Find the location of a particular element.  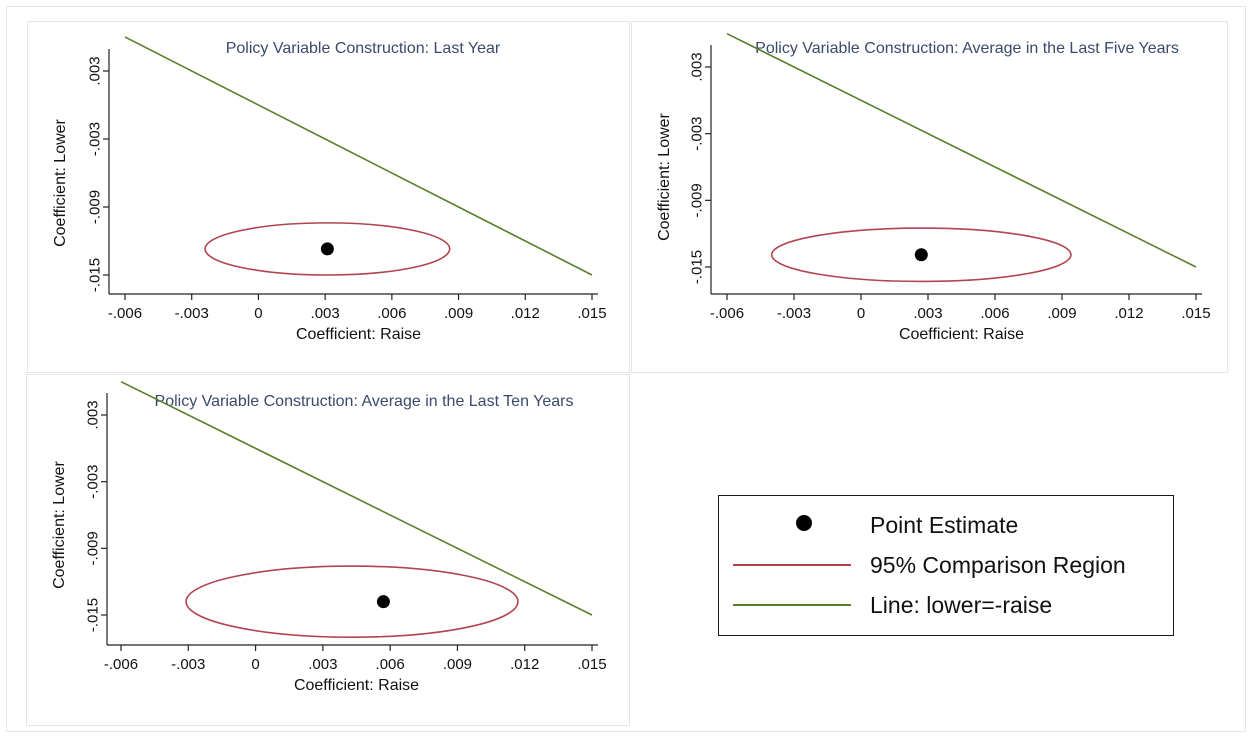

legend-label-line: Line: lower=-raise is located at coordinates (961, 605).